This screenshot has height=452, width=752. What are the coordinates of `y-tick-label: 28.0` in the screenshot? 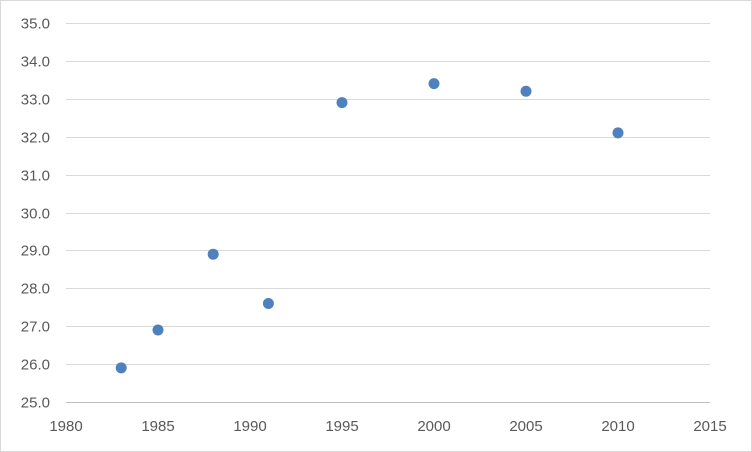 It's located at (35, 289).